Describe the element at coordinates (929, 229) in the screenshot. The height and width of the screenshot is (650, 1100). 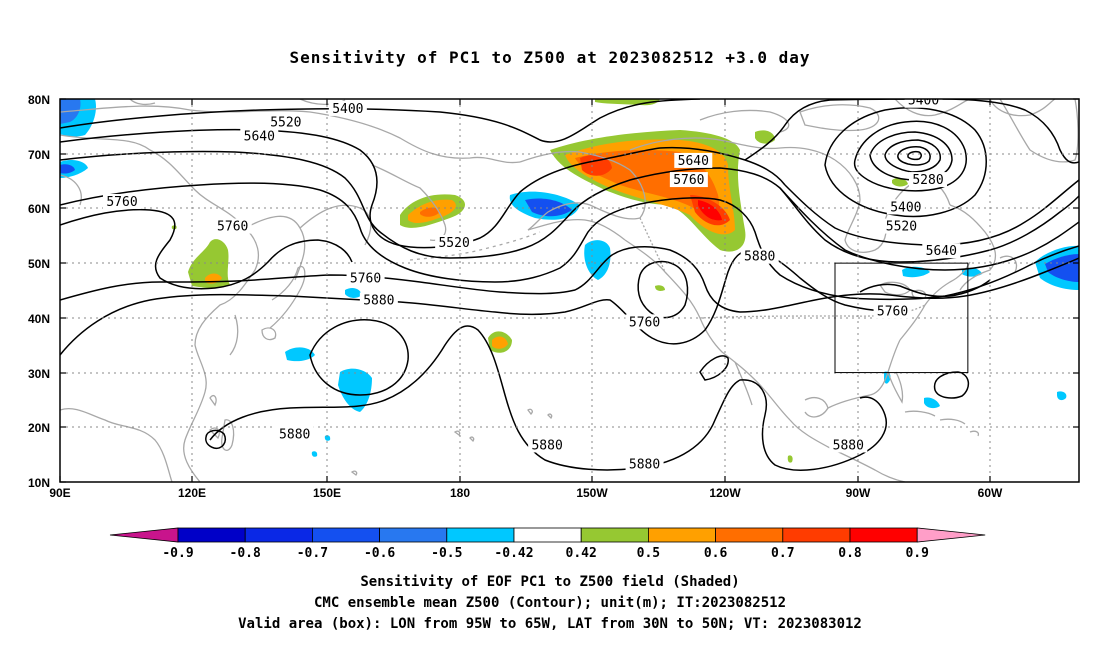
I see `contour-5640-east` at that location.